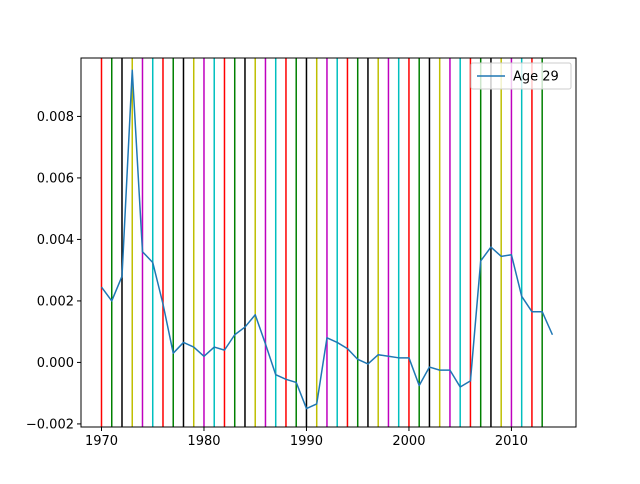  I want to click on x-axis: 1970 1980 1990 2000 2010, so click(306, 438).